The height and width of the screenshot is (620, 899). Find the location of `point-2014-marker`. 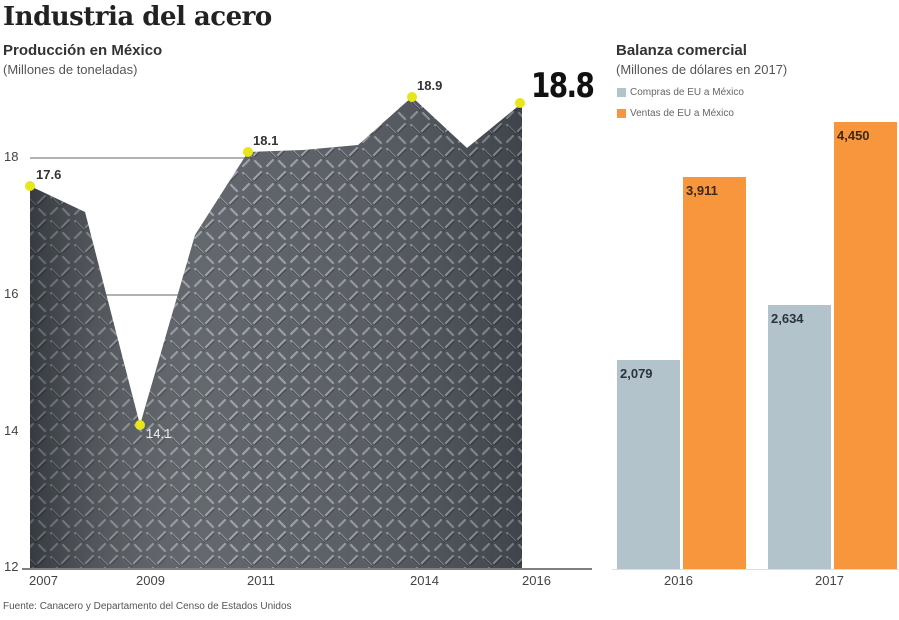

point-2014-marker is located at coordinates (412, 97).